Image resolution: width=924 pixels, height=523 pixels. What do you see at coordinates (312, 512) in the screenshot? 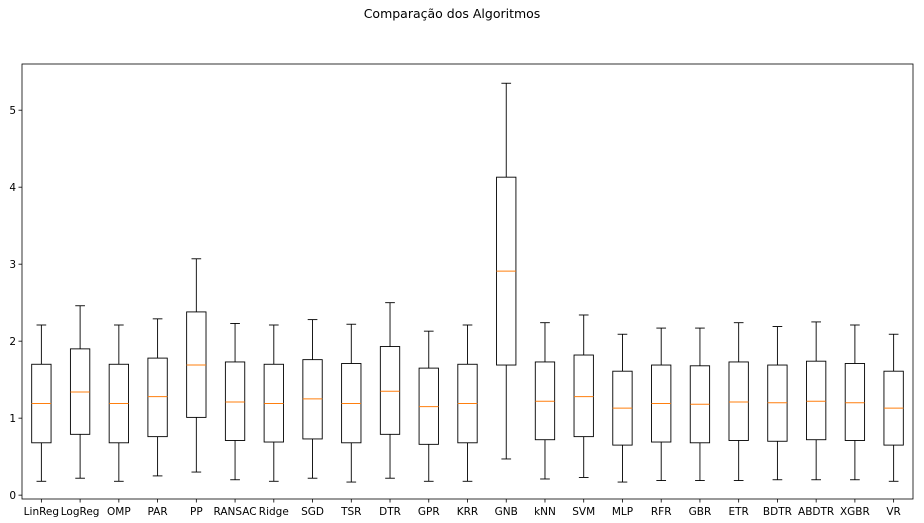
I see `x-tick-label: SGD` at bounding box center [312, 512].